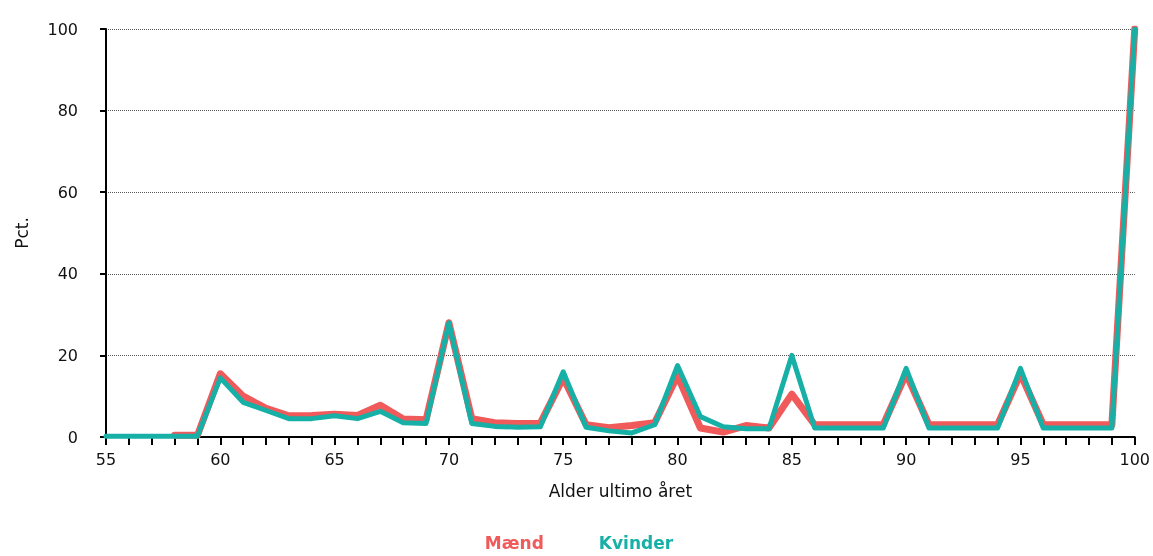  Describe the element at coordinates (563, 459) in the screenshot. I see `x-tick-label: 75` at that location.